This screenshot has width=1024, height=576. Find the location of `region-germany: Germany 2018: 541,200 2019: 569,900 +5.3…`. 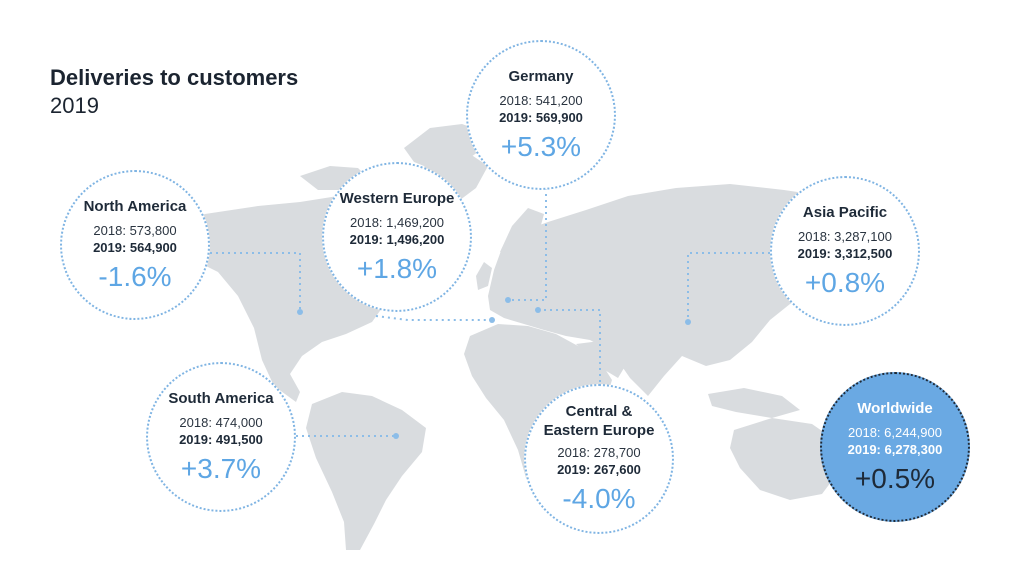

region-germany: Germany 2018: 541,200 2019: 569,900 +5.3… is located at coordinates (541, 115).